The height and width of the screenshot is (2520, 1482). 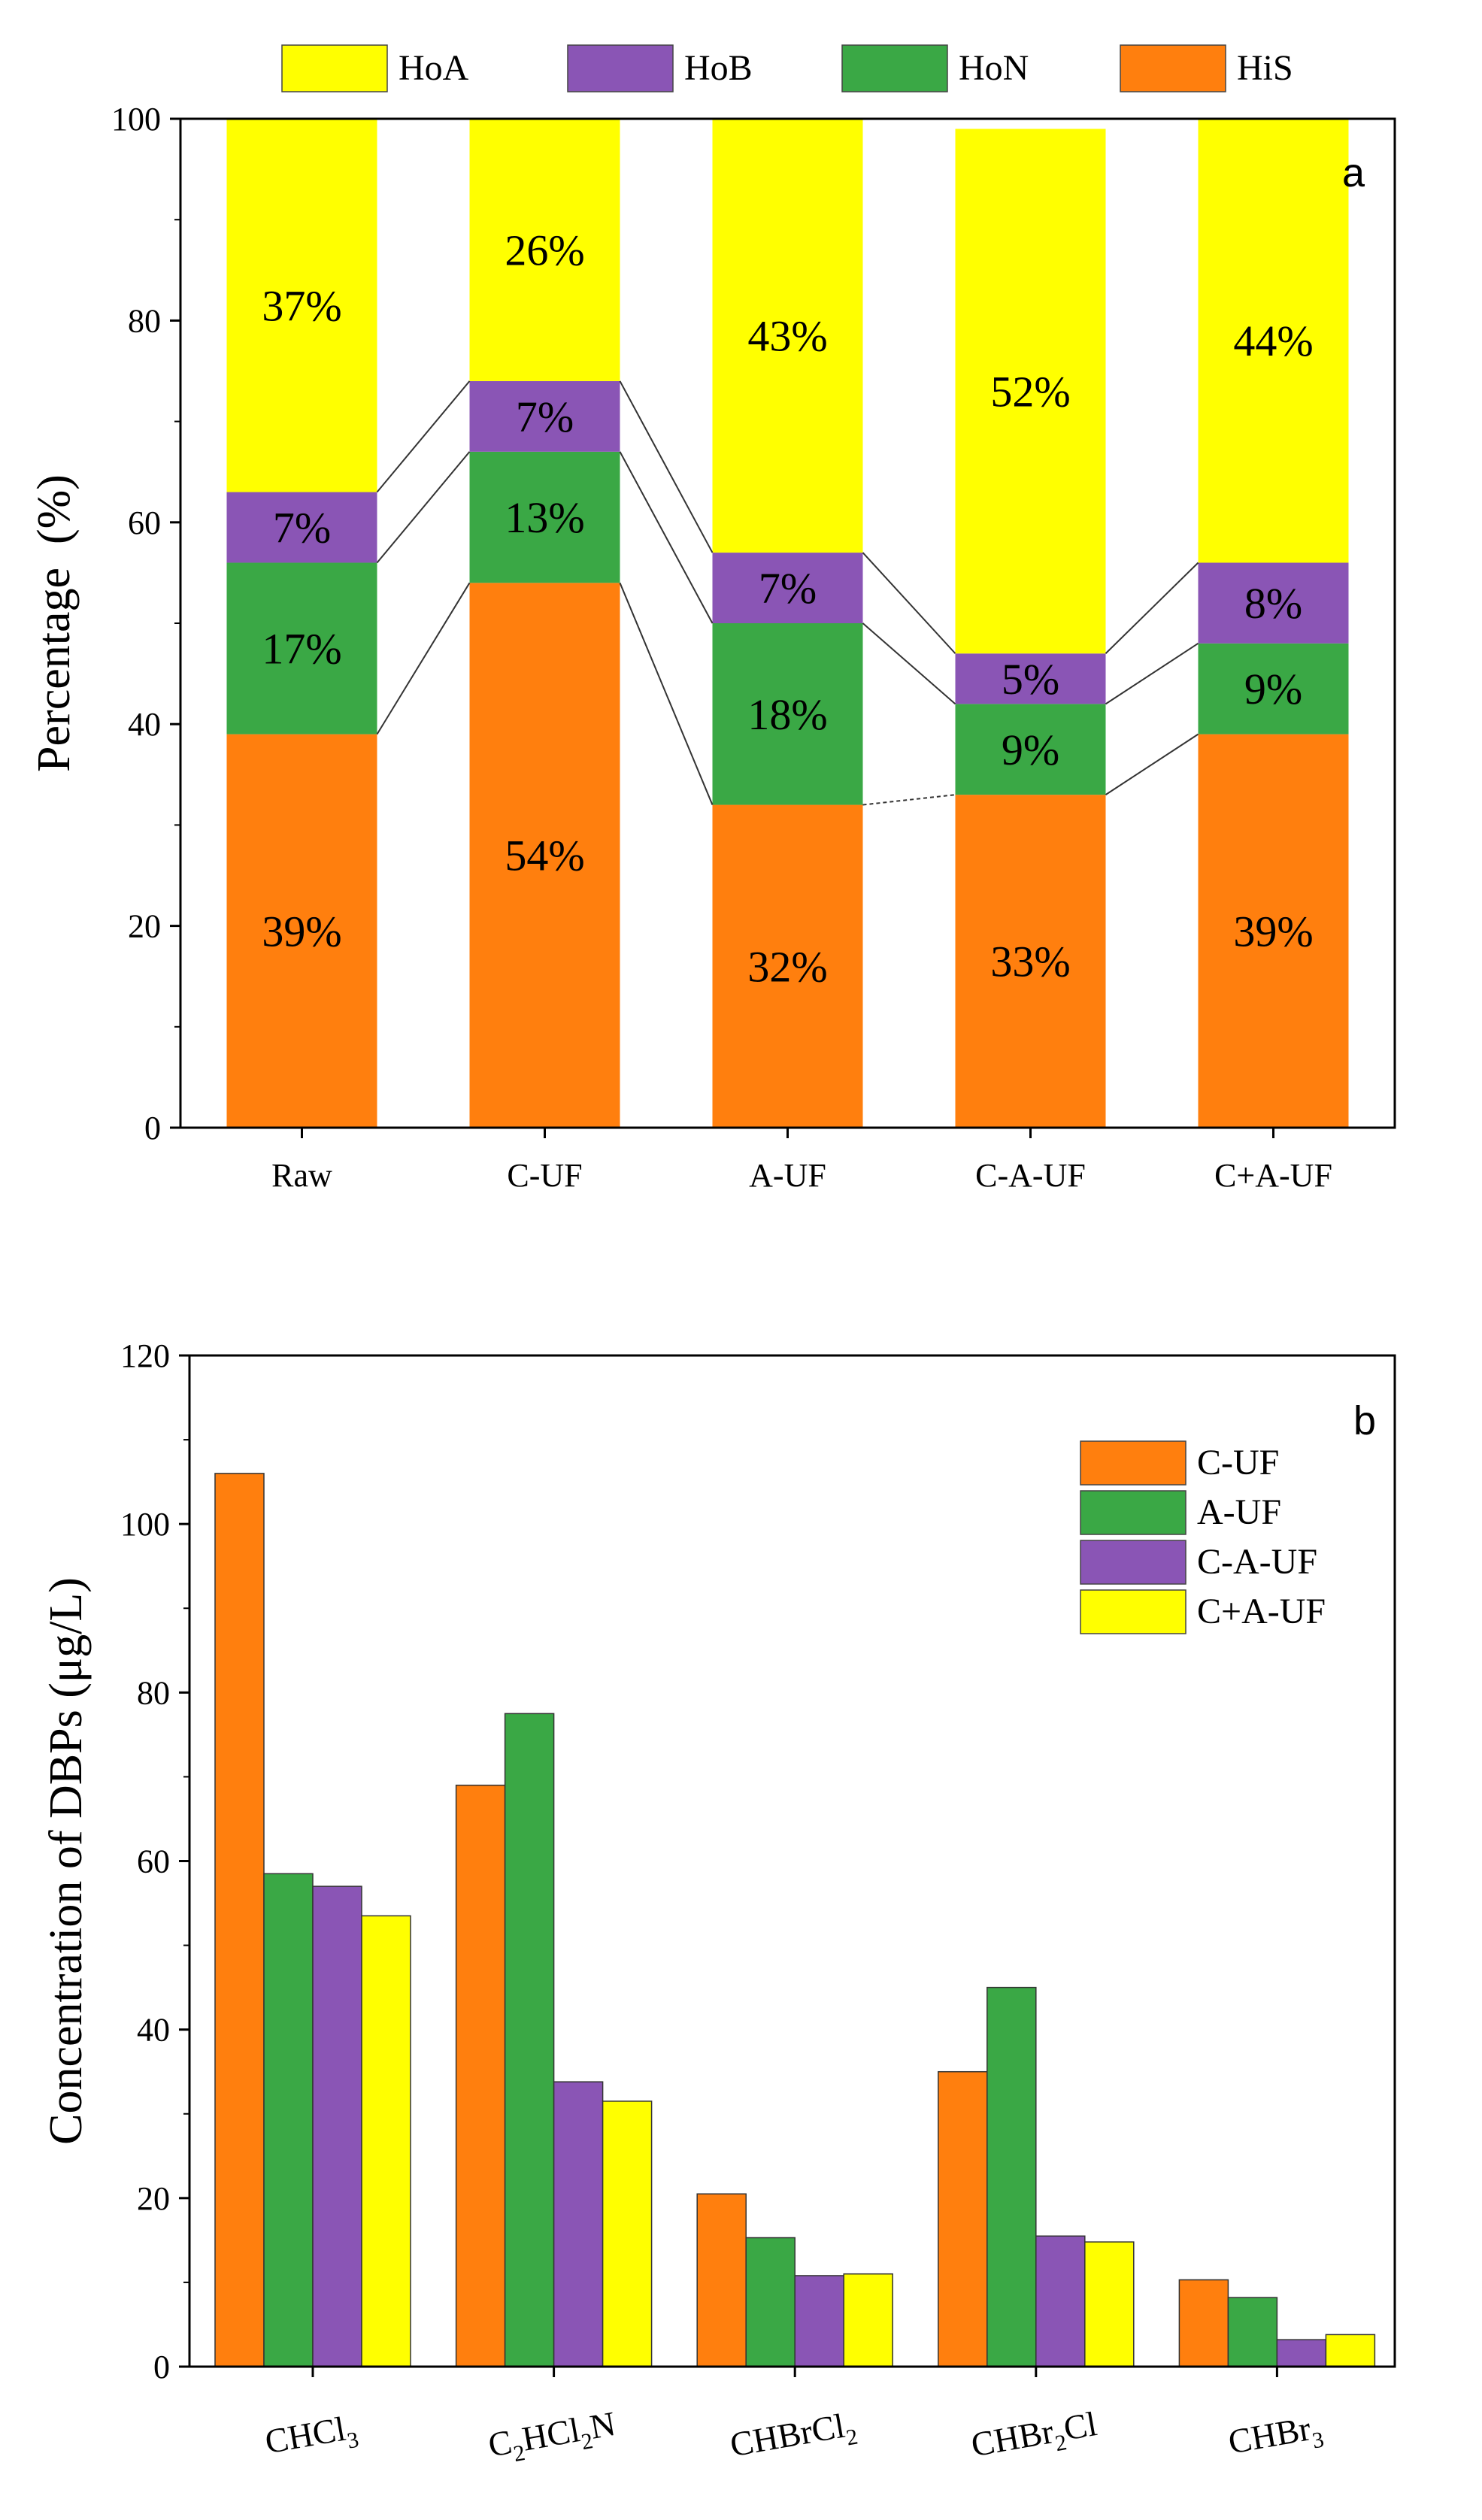 I want to click on x-tick-label: CHBr3, so click(x=1276, y=2437).